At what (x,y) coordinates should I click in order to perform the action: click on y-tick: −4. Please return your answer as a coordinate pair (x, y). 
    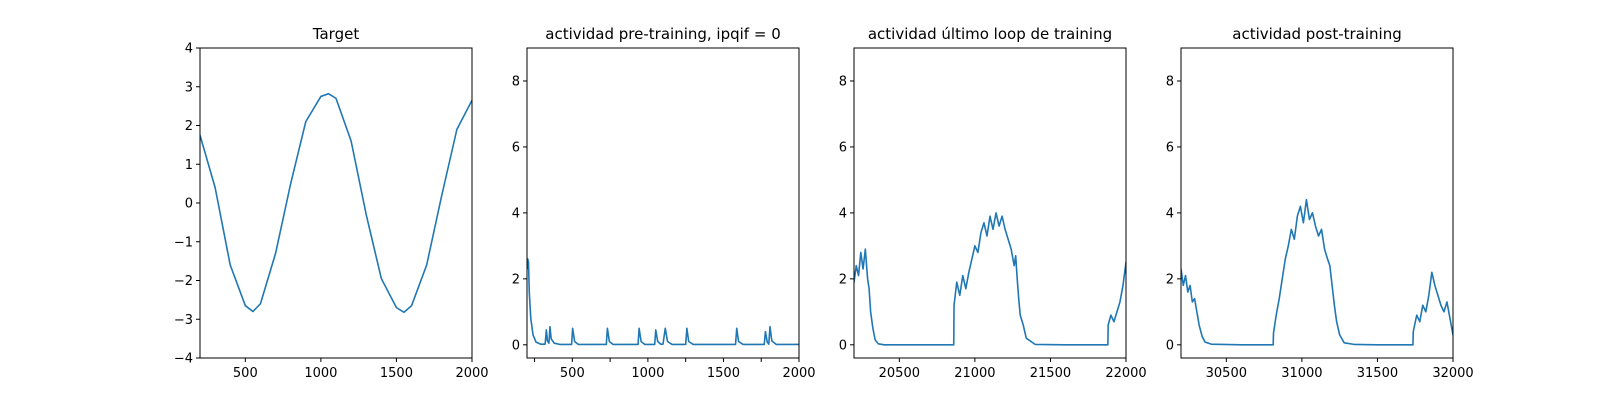
    Looking at the image, I should click on (187, 359).